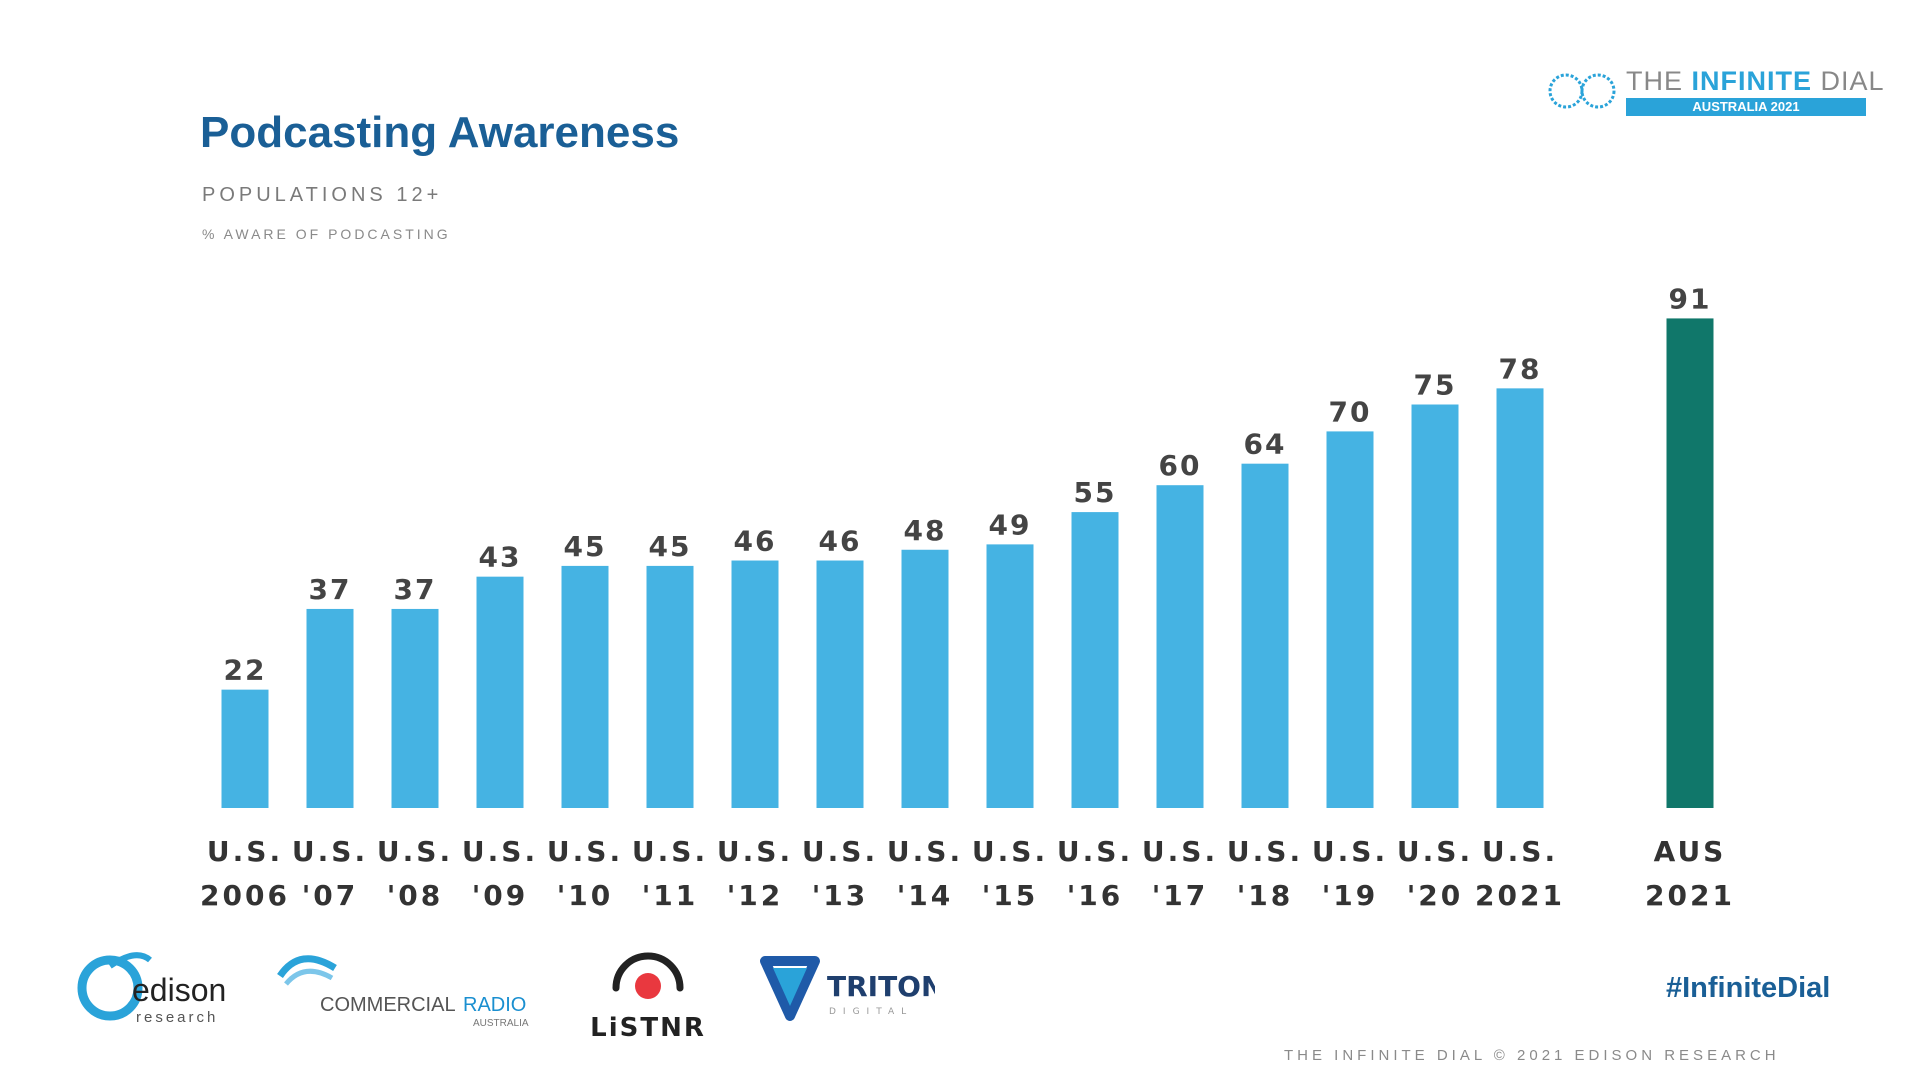 This screenshot has width=1920, height=1080. Describe the element at coordinates (1755, 81) in the screenshot. I see `brand-name: THE INFINITE DIAL` at that location.